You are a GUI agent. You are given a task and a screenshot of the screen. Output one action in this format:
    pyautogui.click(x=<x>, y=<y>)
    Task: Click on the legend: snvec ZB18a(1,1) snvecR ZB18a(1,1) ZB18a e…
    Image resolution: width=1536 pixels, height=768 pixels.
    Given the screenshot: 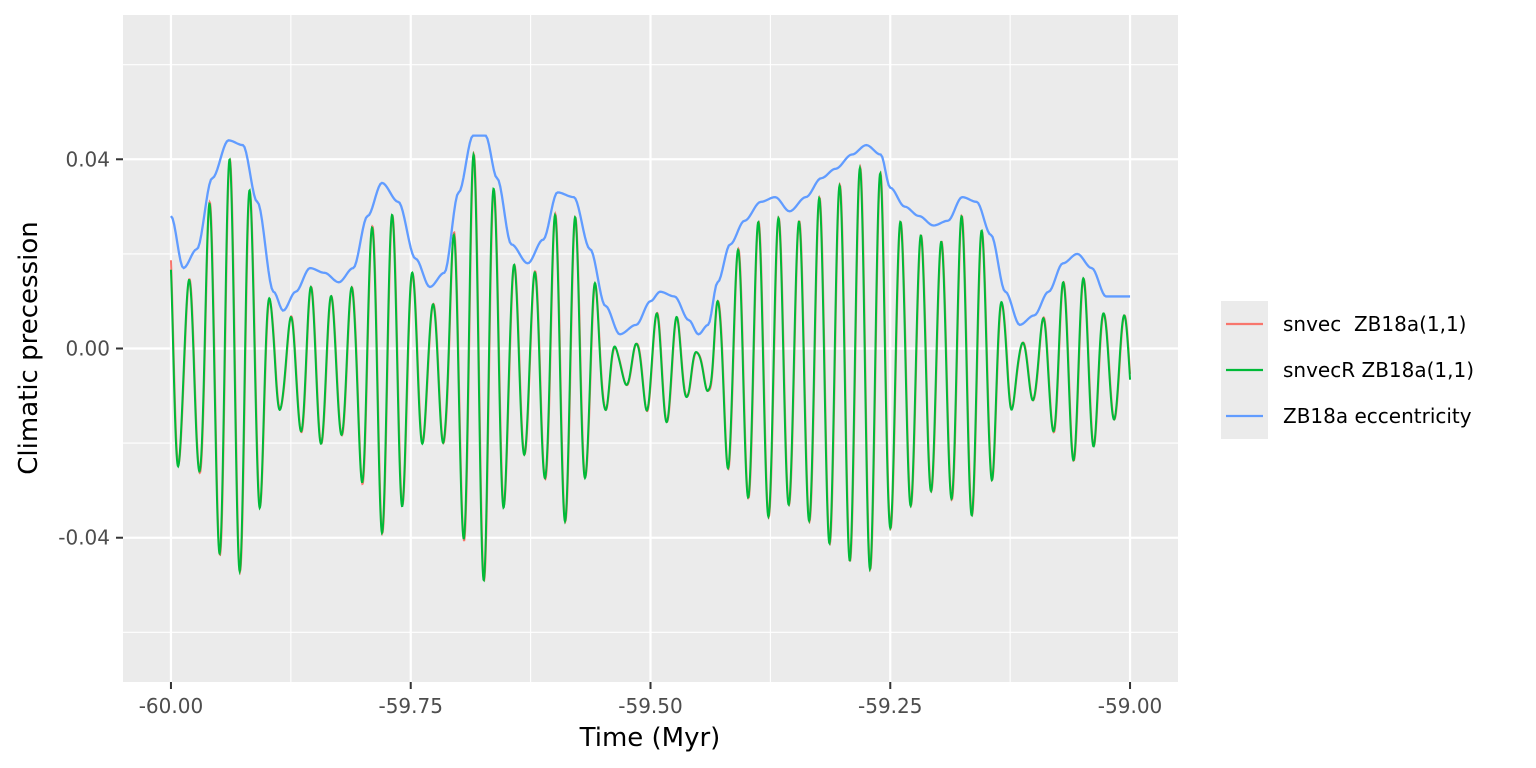 What is the action you would take?
    pyautogui.click(x=1347, y=370)
    